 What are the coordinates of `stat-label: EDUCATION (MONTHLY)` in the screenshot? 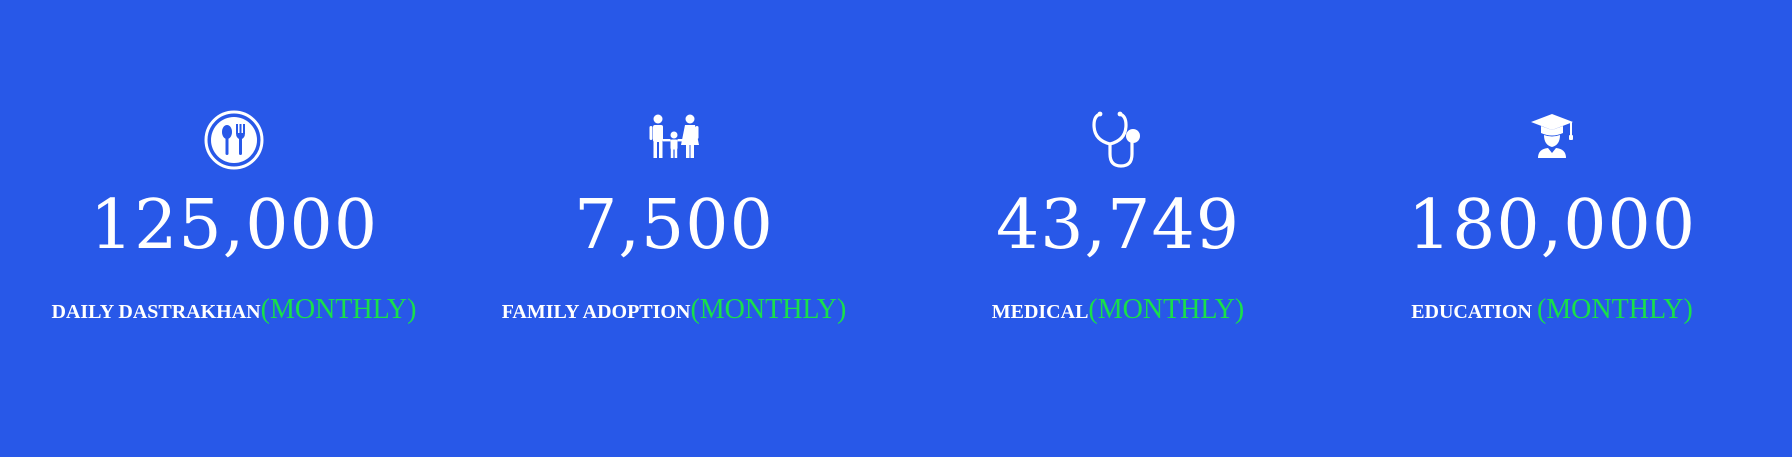 It's located at (1552, 311).